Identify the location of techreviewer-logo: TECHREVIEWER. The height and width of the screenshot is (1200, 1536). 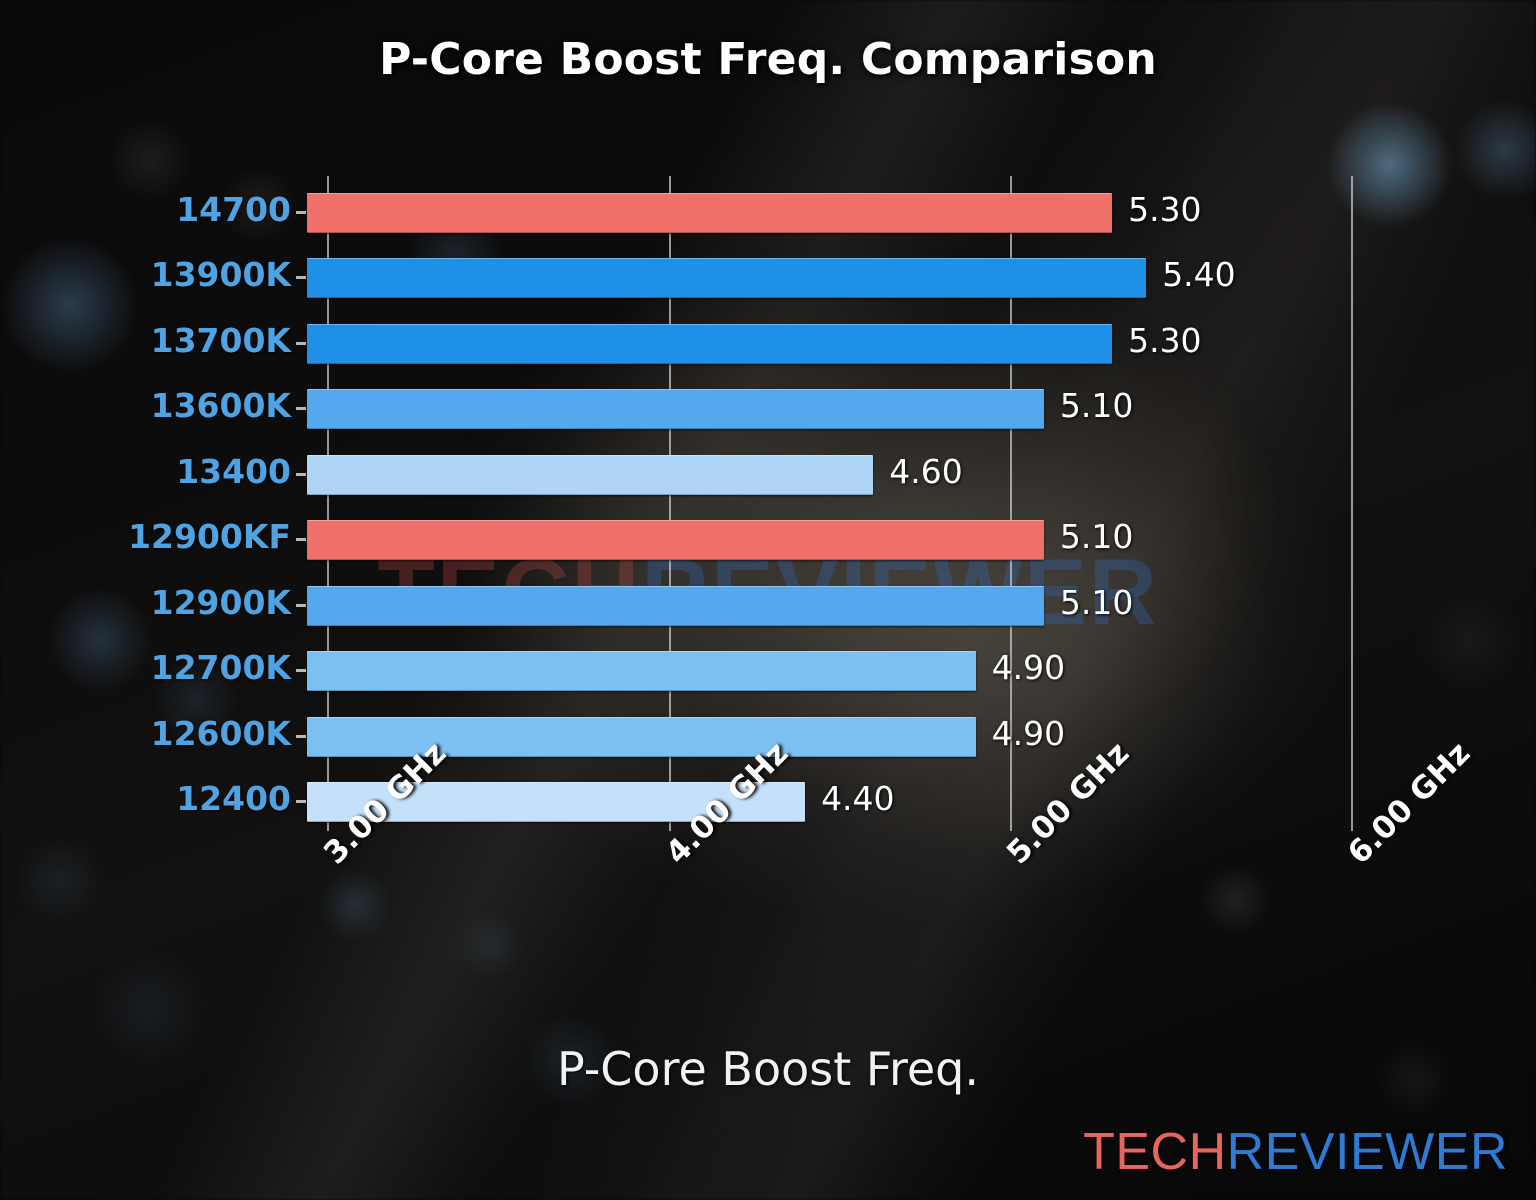
(1295, 1152).